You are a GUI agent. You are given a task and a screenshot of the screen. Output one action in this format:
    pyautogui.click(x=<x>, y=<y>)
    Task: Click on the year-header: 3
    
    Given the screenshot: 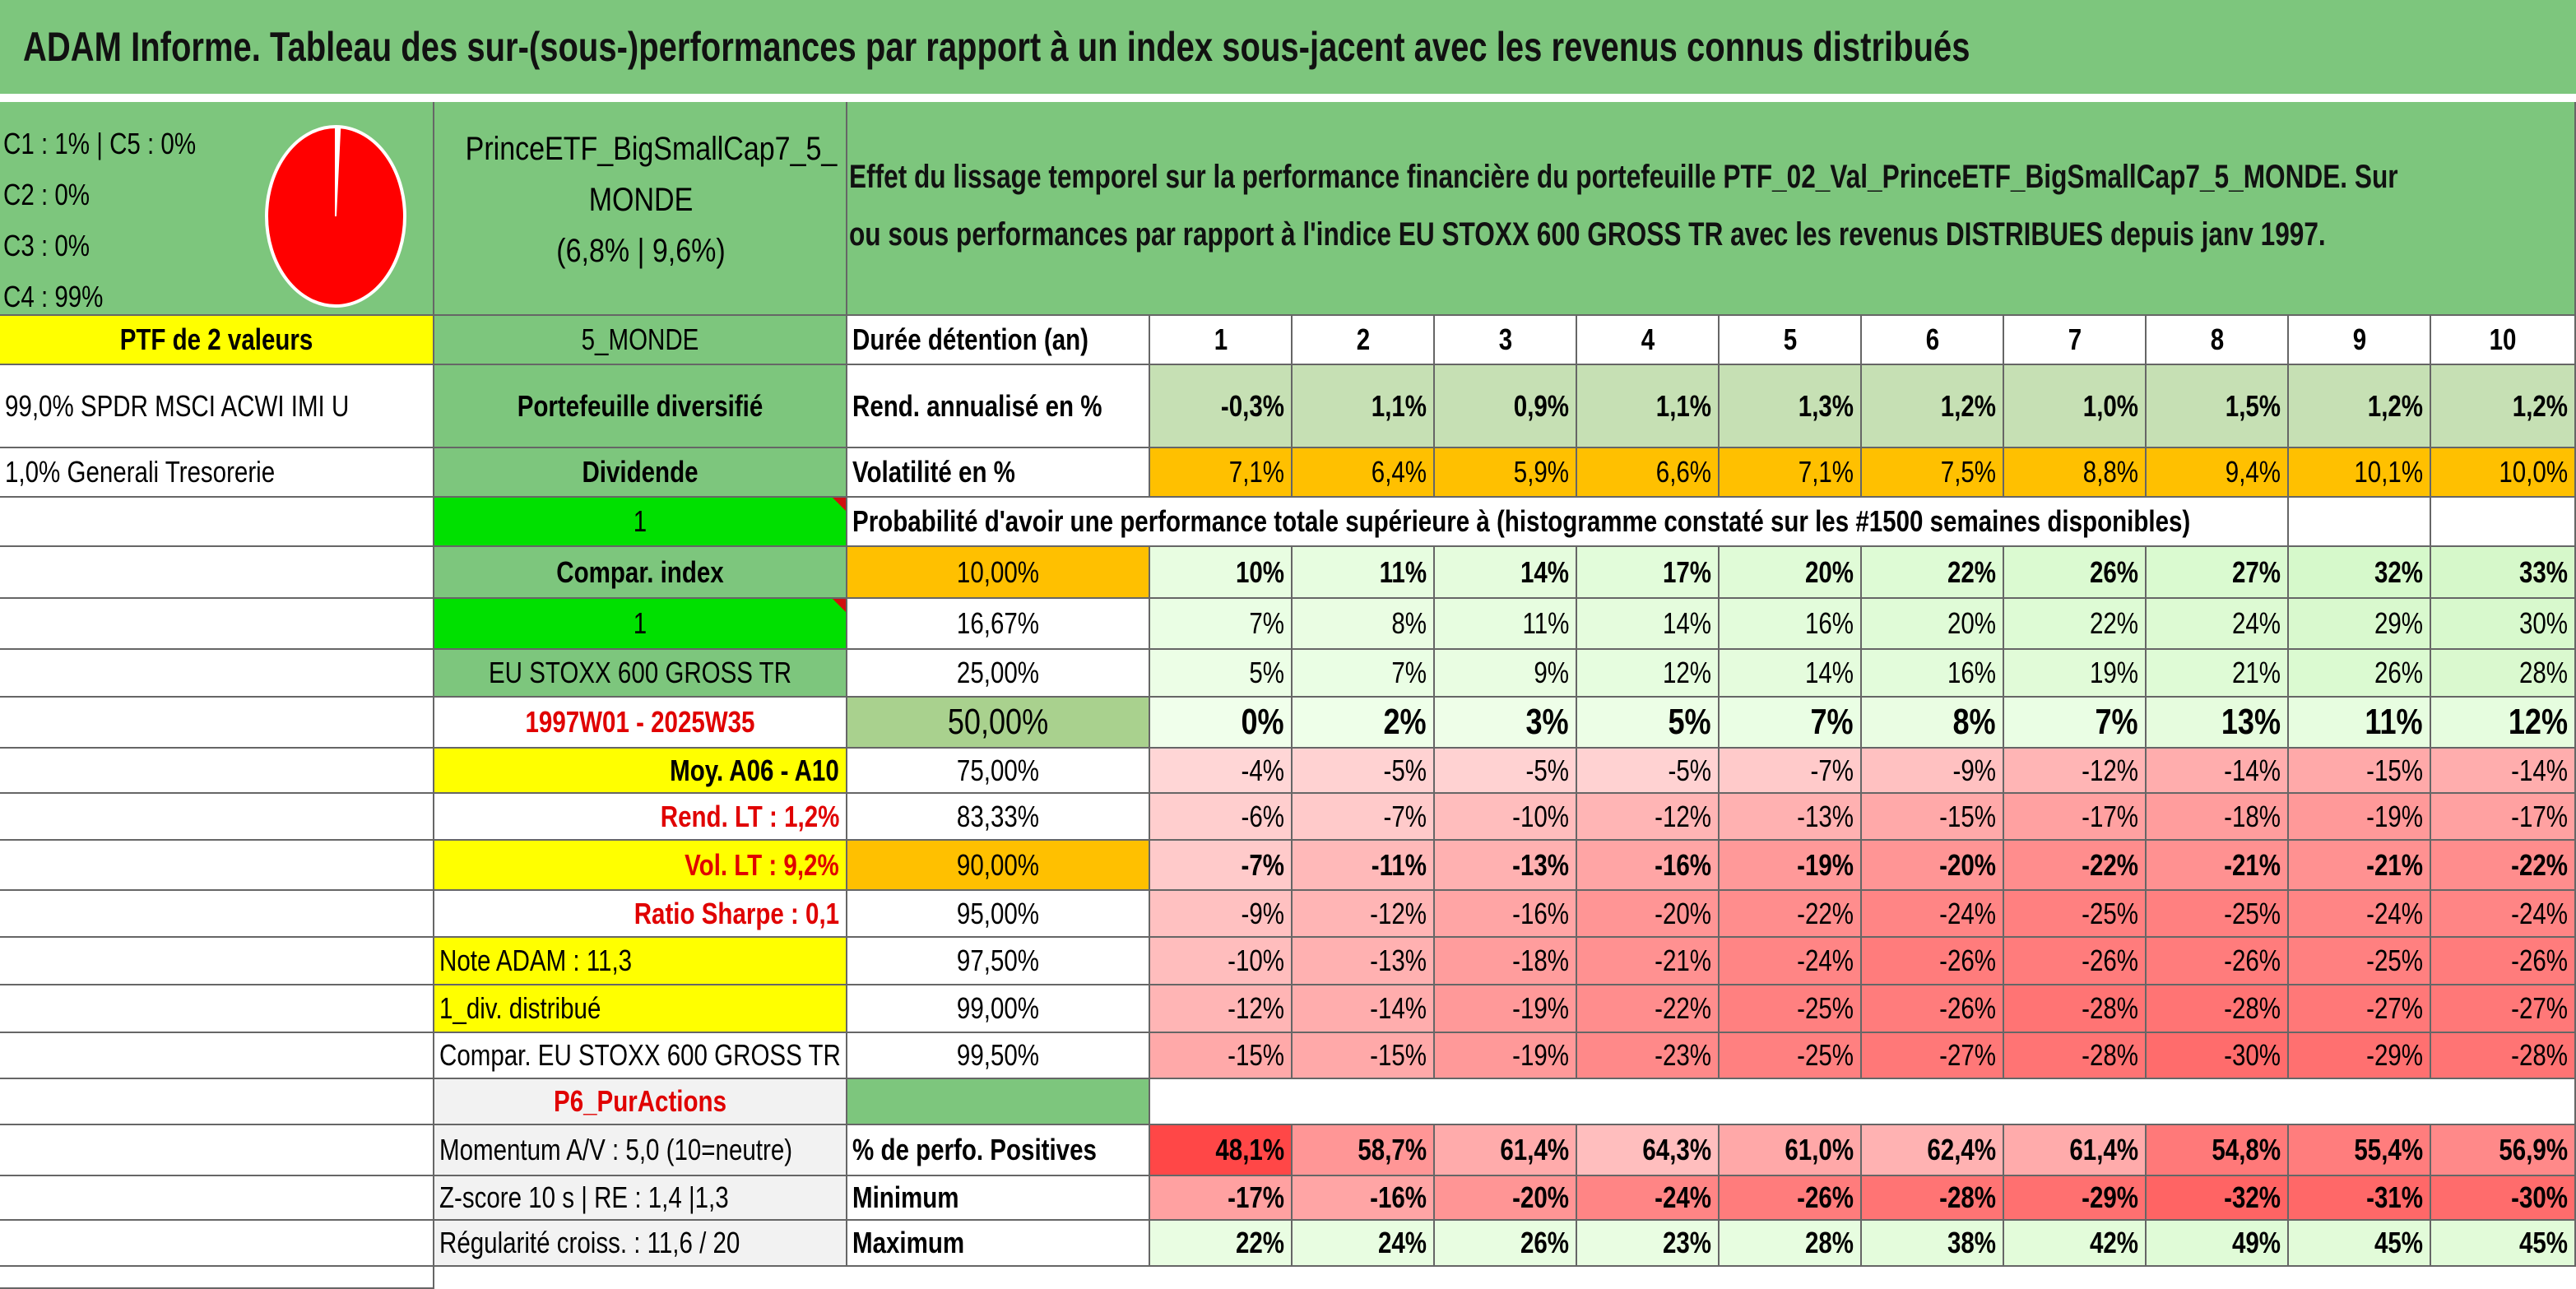 What is the action you would take?
    pyautogui.click(x=1506, y=340)
    